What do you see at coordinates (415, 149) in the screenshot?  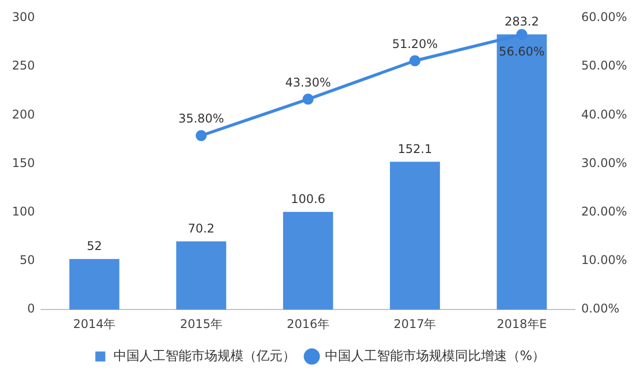 I see `data-label: 152.1` at bounding box center [415, 149].